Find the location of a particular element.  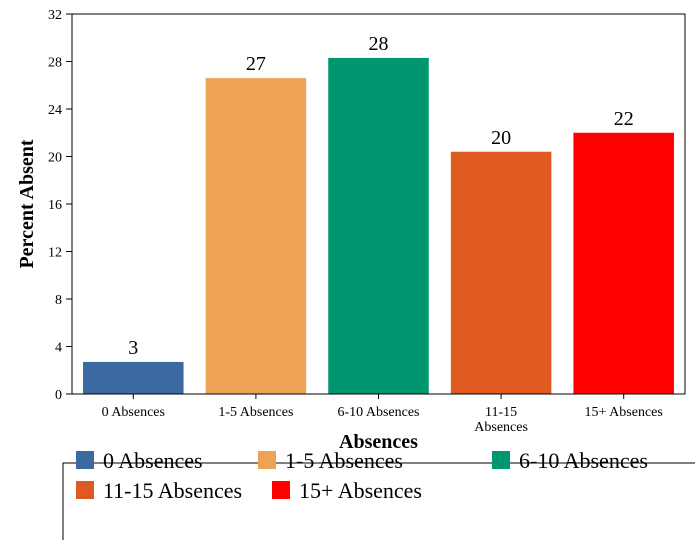

x-tick-label: 0 Absences is located at coordinates (133, 412).